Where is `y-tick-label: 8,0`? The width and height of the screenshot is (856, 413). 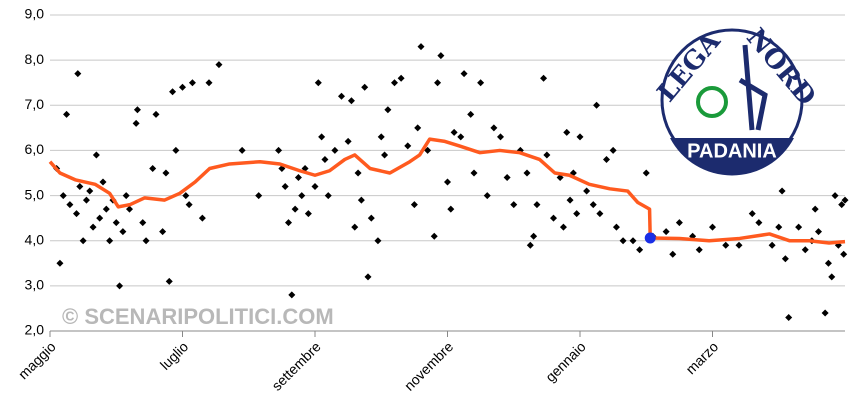
y-tick-label: 8,0 is located at coordinates (35, 59).